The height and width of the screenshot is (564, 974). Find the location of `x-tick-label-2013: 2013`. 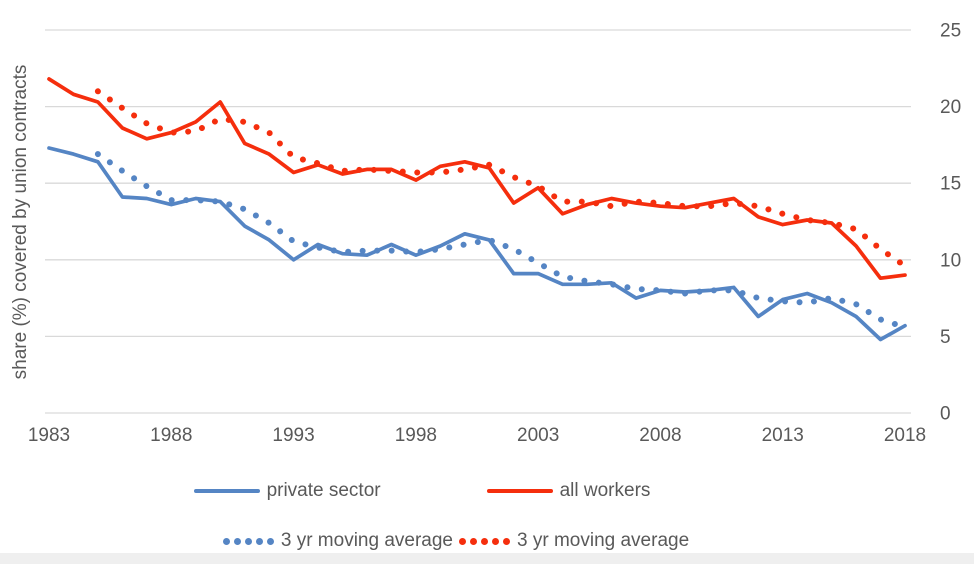

x-tick-label-2013: 2013 is located at coordinates (783, 435).